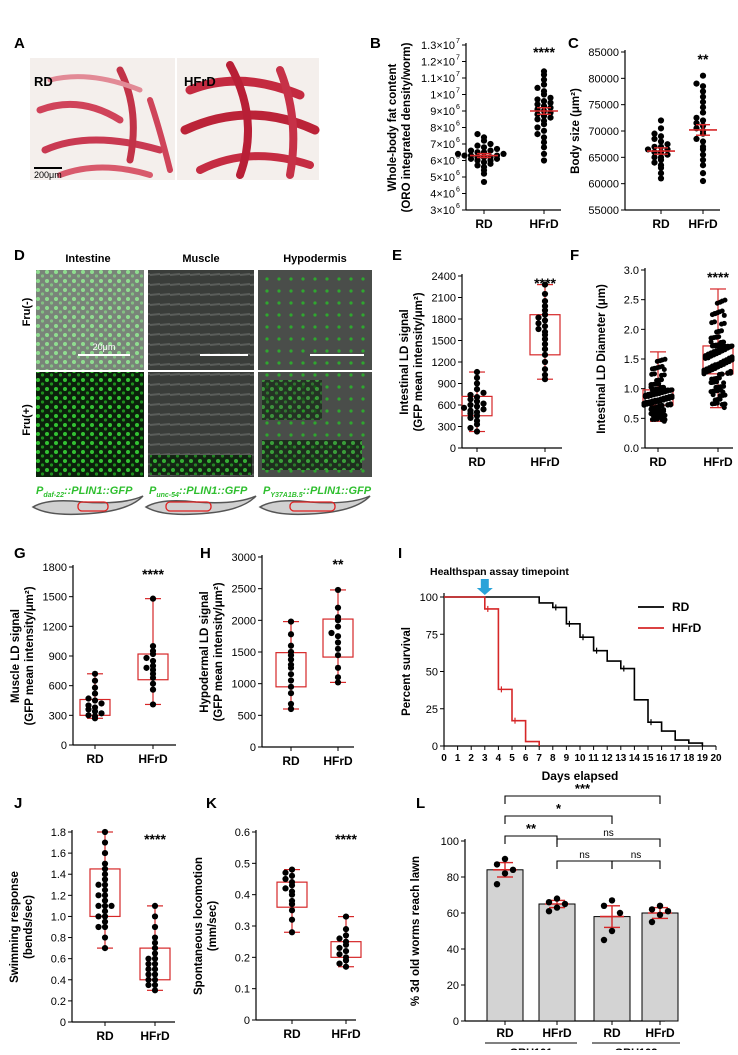 The image size is (738, 1055). I want to click on y-tick-label: 0, so click(63, 1023).